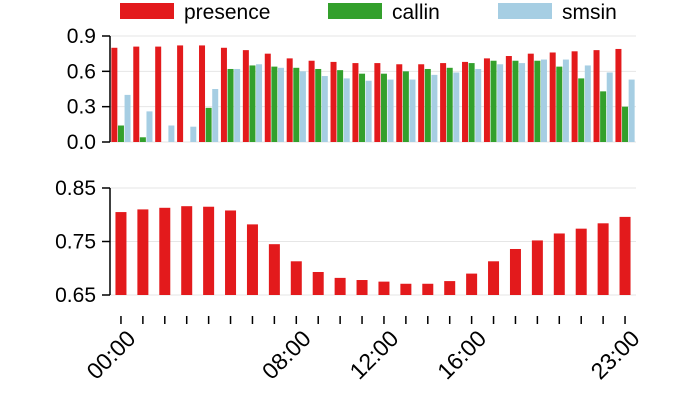  What do you see at coordinates (81, 107) in the screenshot?
I see `top-y-tick-label: 0.3` at bounding box center [81, 107].